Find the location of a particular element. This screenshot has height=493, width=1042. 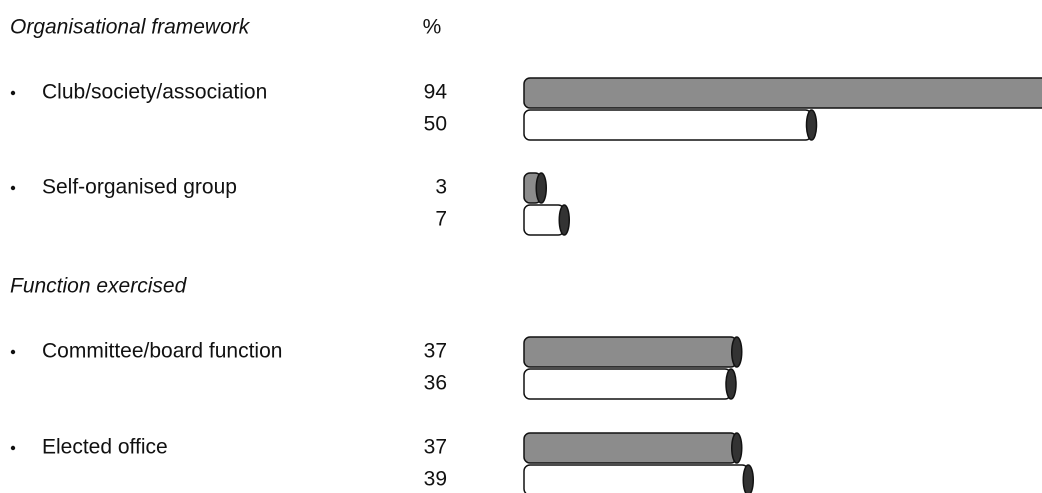

value-label: 7 is located at coordinates (441, 219).